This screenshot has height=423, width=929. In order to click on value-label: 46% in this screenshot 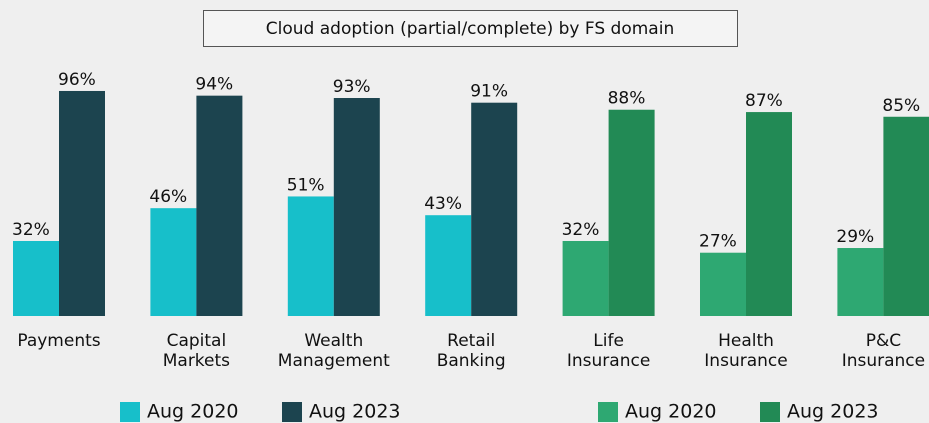, I will do `click(168, 197)`.